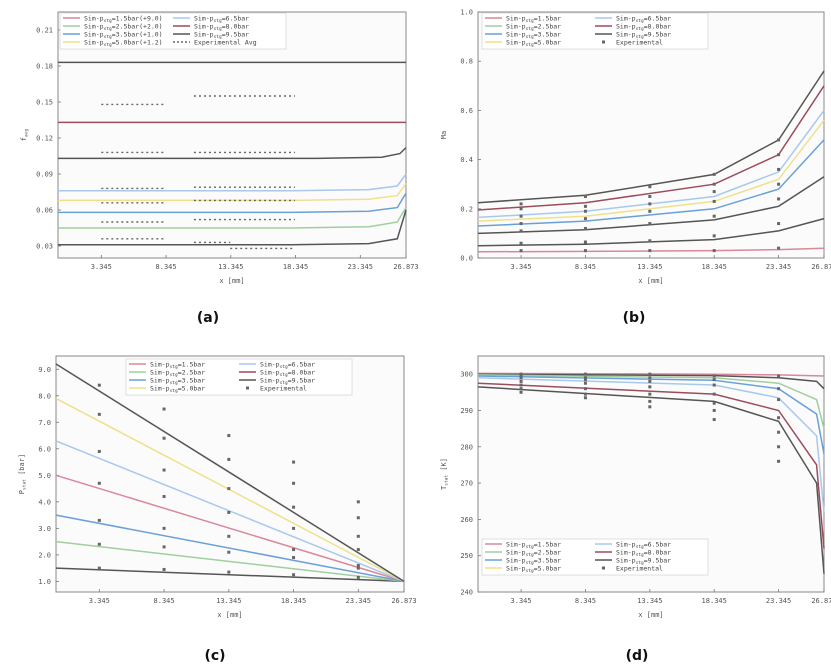  What do you see at coordinates (466, 447) in the screenshot?
I see `y-tick-label: 280` at bounding box center [466, 447].